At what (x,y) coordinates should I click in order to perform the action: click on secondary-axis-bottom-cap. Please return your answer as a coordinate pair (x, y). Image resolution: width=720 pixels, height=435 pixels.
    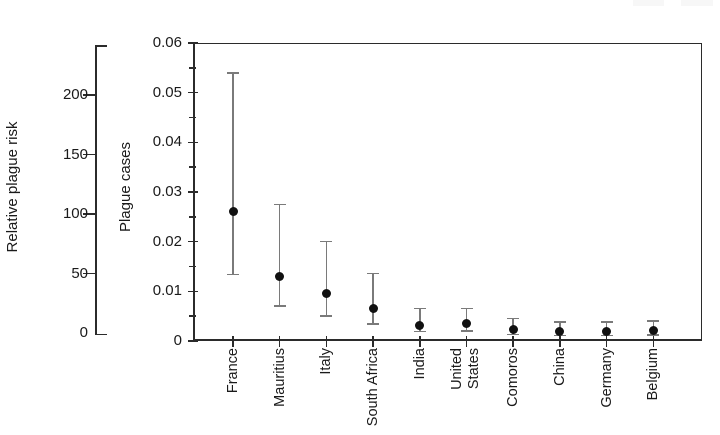
    Looking at the image, I should click on (101, 334).